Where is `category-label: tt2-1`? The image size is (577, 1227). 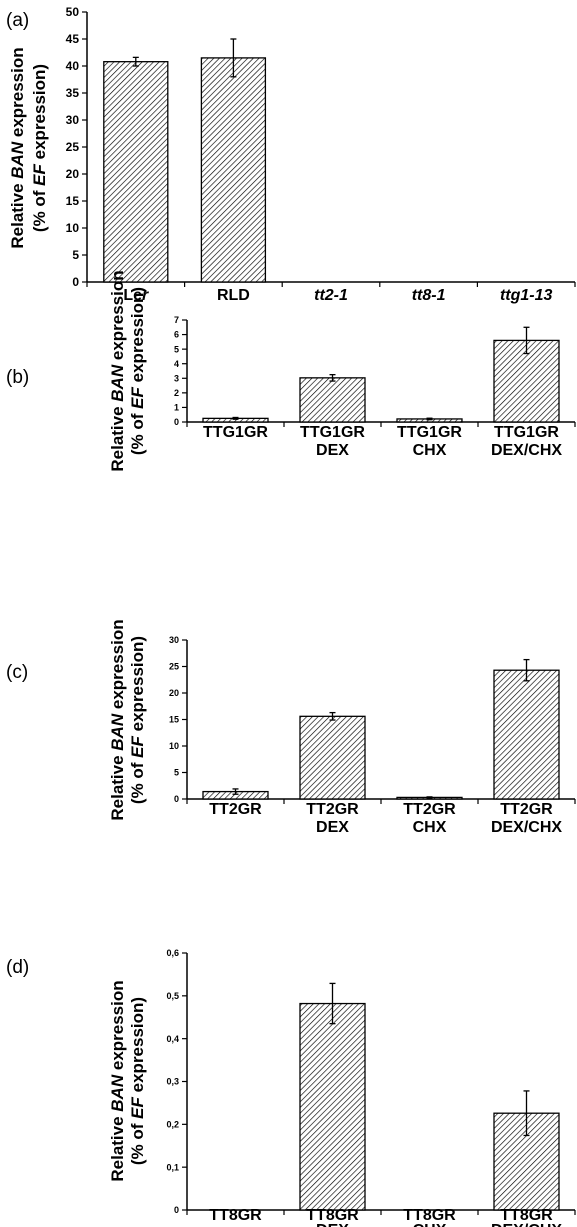
category-label: tt2-1 is located at coordinates (331, 295).